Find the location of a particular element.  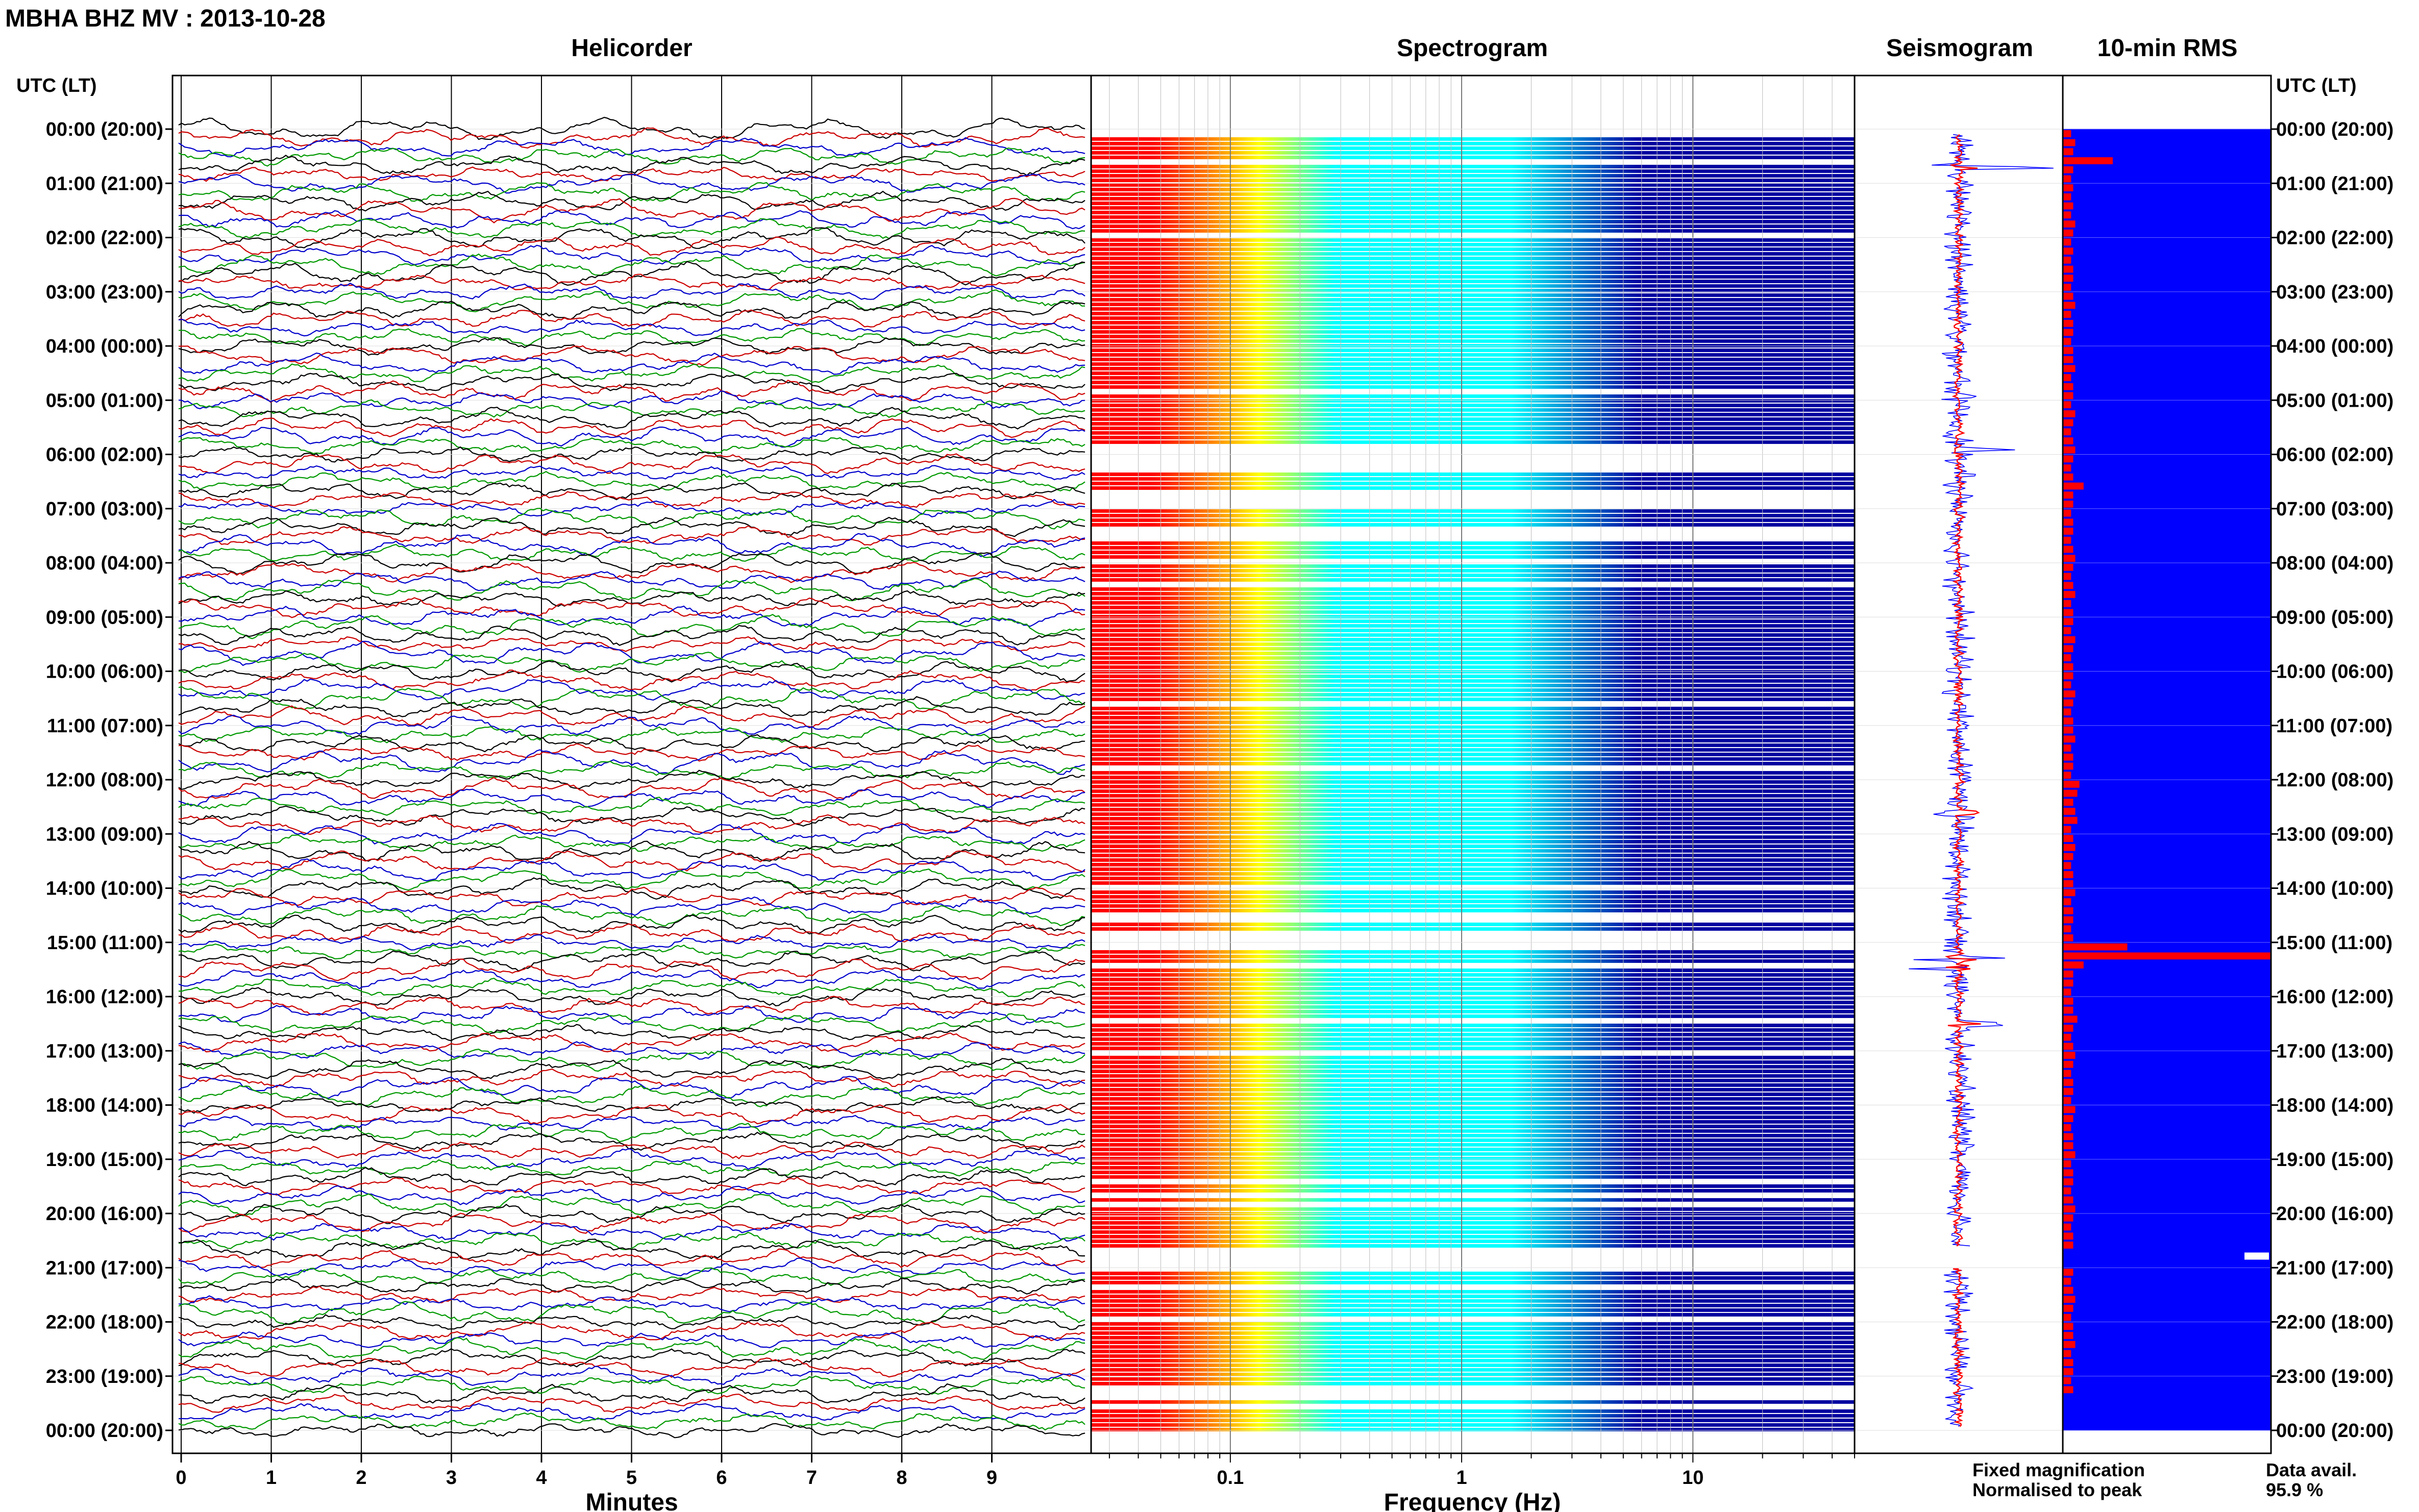

time-tick-label: 08:00 (04:00) is located at coordinates (2334, 563).